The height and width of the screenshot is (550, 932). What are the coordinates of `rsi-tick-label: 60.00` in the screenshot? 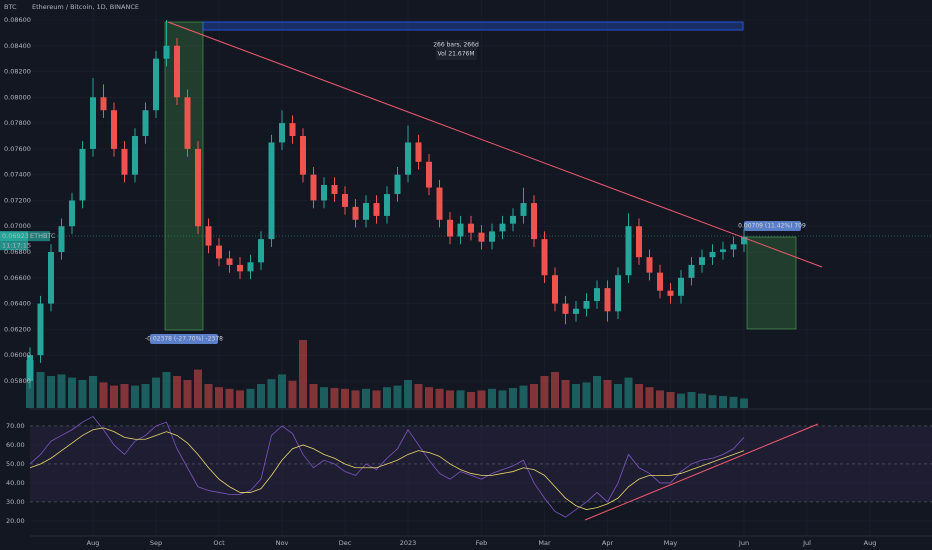 It's located at (15, 445).